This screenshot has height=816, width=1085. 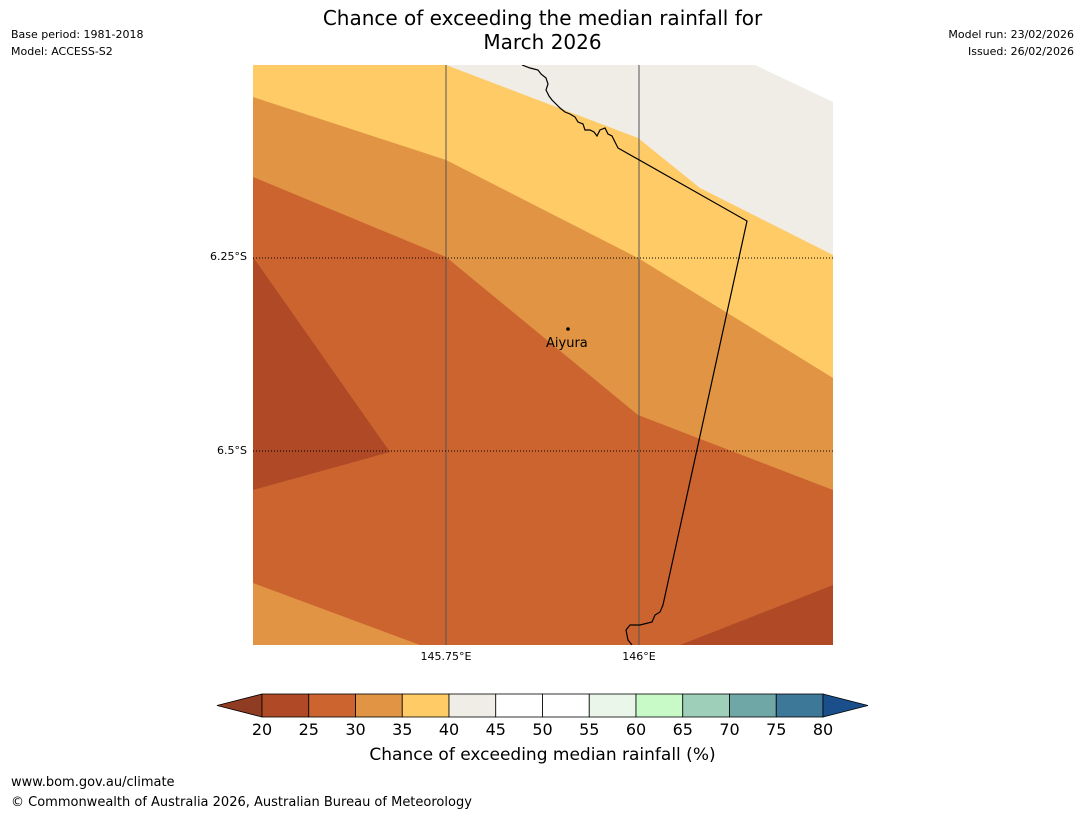 What do you see at coordinates (568, 329) in the screenshot?
I see `aiyura-marker` at bounding box center [568, 329].